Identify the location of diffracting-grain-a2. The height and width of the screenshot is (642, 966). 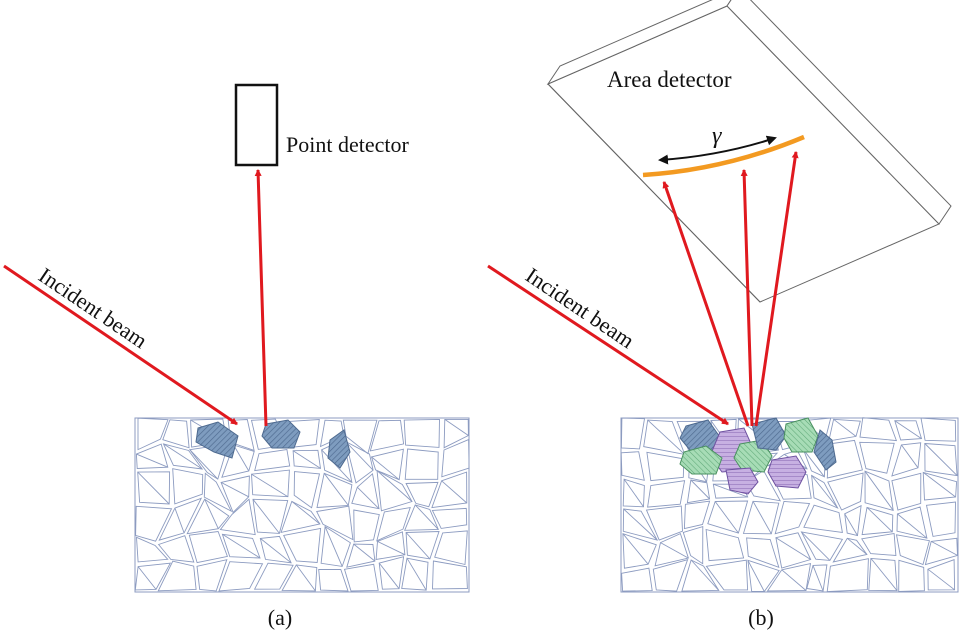
(281, 434).